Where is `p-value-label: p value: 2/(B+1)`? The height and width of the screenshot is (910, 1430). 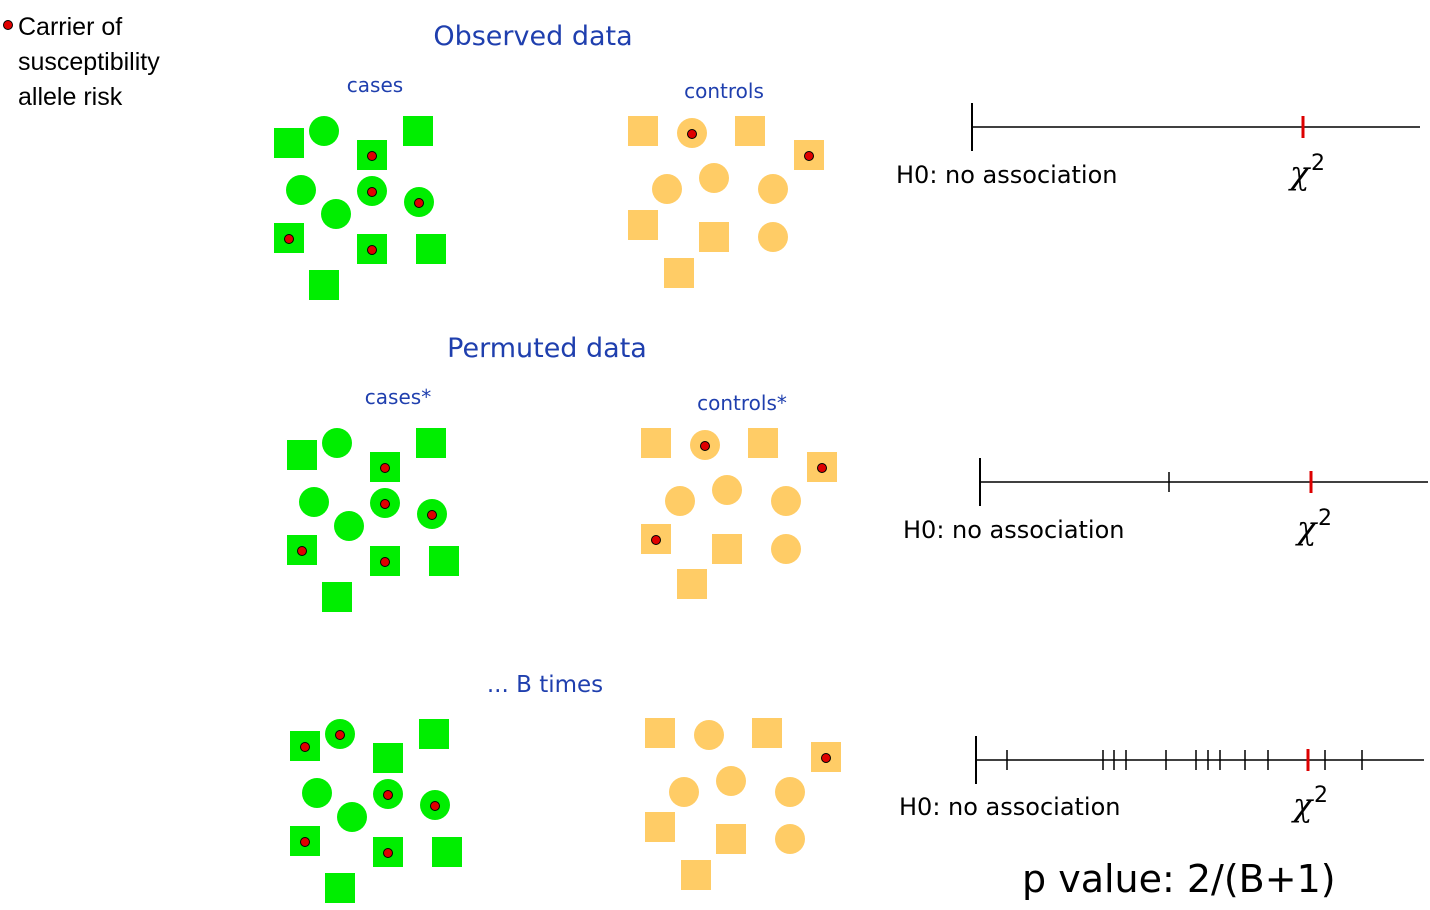
p-value-label: p value: 2/(B+1) is located at coordinates (1179, 879).